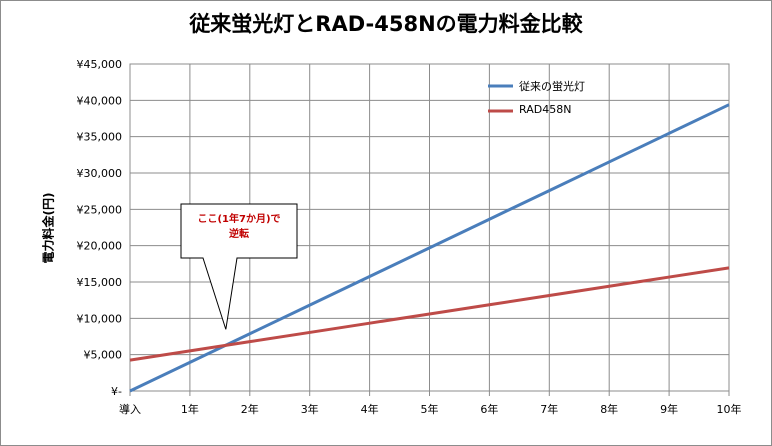  What do you see at coordinates (239, 234) in the screenshot?
I see `callout-line-2: 逆転` at bounding box center [239, 234].